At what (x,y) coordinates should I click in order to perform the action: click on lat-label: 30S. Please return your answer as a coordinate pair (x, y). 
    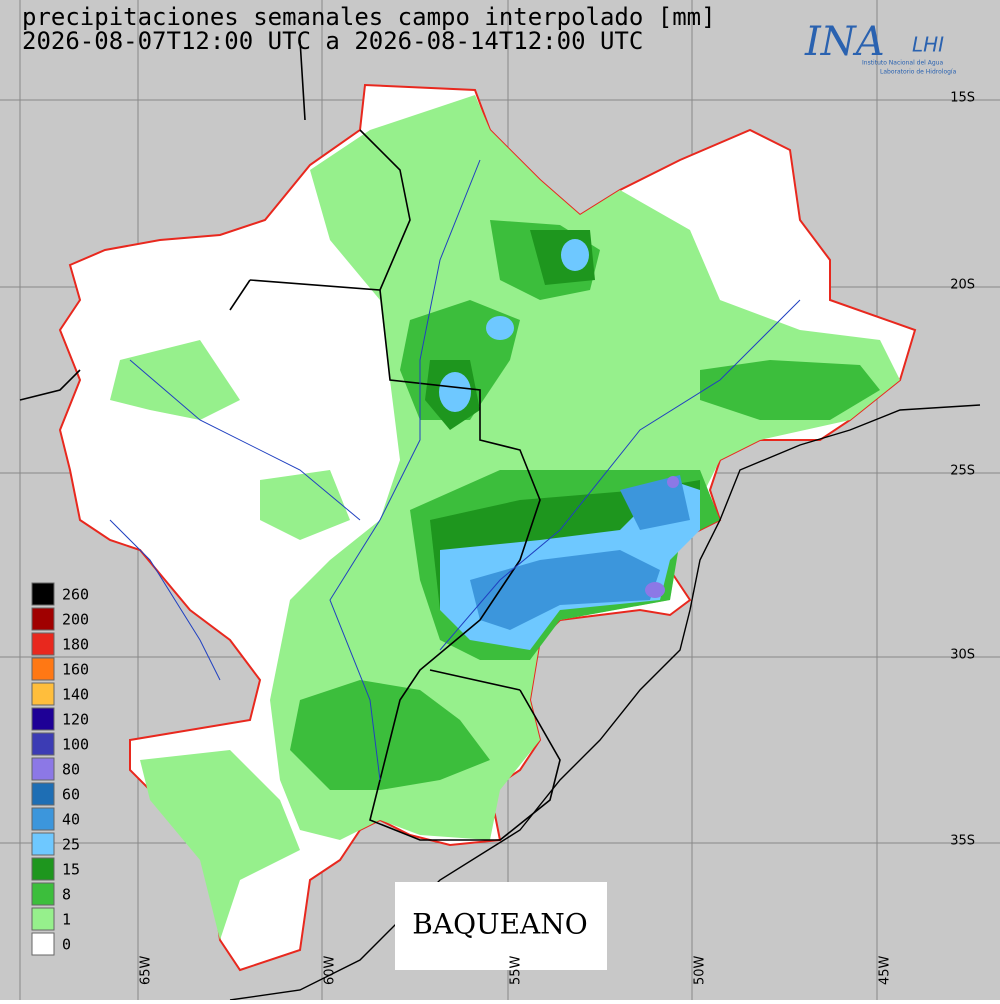
    Looking at the image, I should click on (962, 655).